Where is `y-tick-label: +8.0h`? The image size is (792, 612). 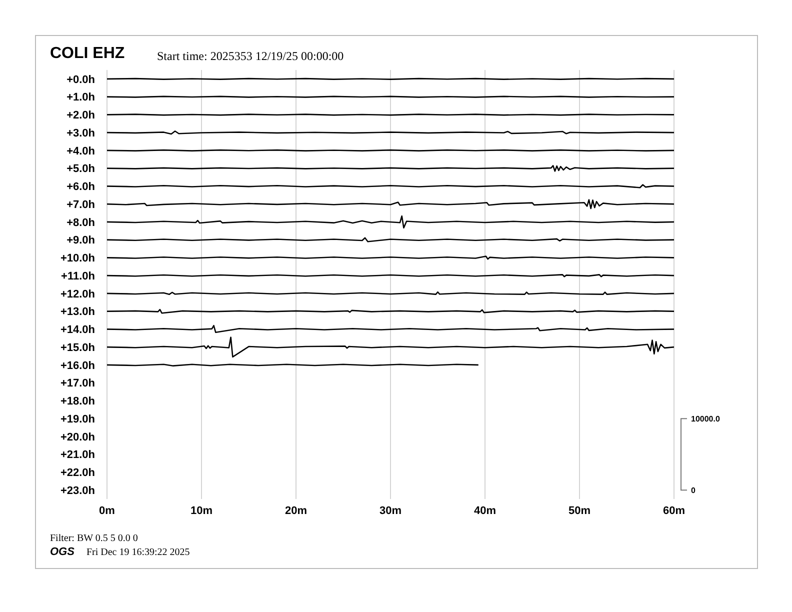 y-tick-label: +8.0h is located at coordinates (81, 222).